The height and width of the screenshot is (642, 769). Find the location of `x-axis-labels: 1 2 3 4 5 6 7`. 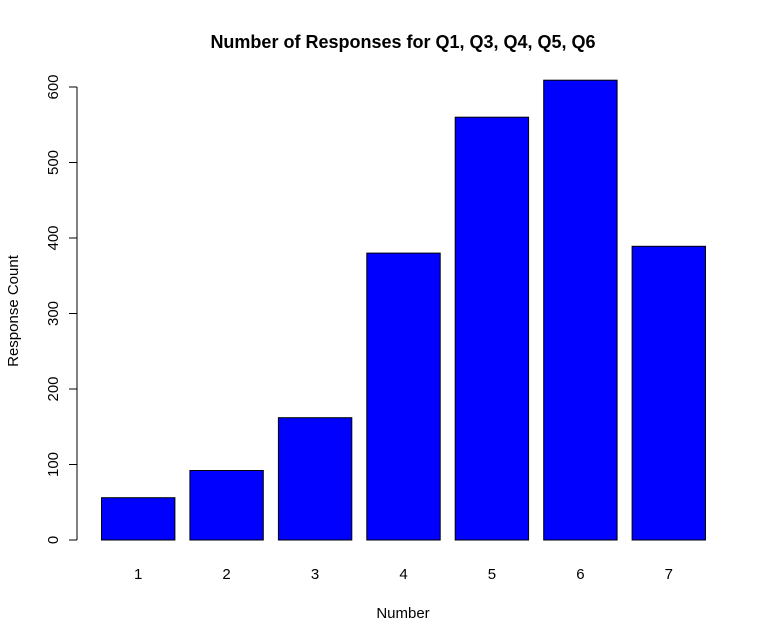

x-axis-labels: 1 2 3 4 5 6 7 is located at coordinates (403, 574).